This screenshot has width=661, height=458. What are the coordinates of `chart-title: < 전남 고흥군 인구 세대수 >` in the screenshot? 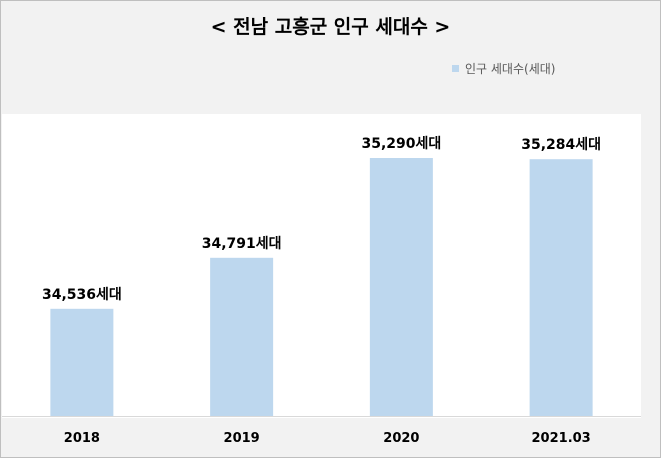 It's located at (330, 27).